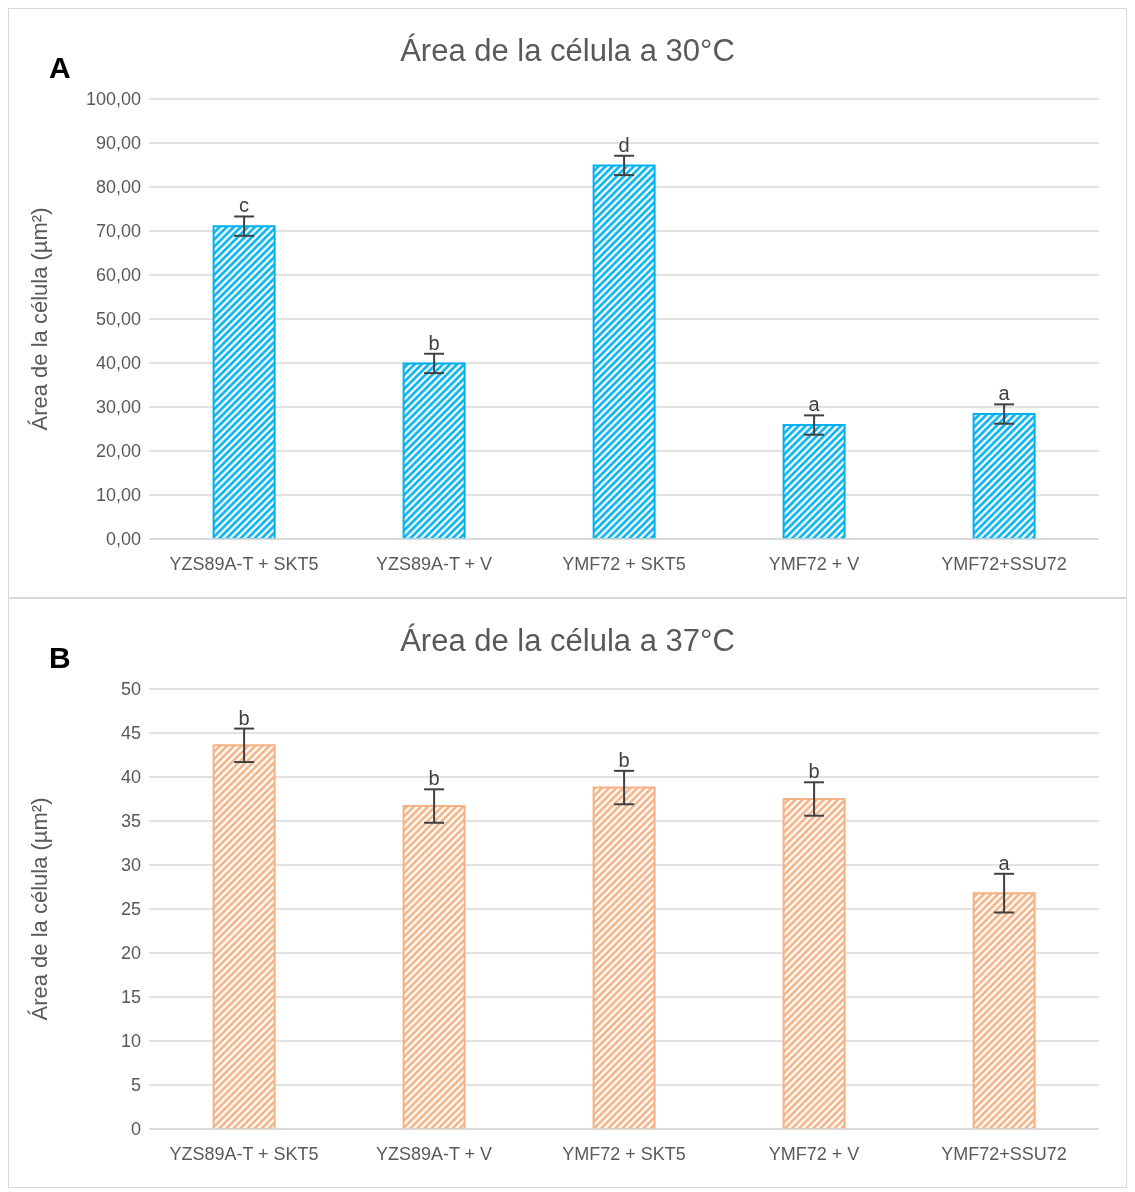  Describe the element at coordinates (130, 997) in the screenshot. I see `y-tick-label: 15` at that location.